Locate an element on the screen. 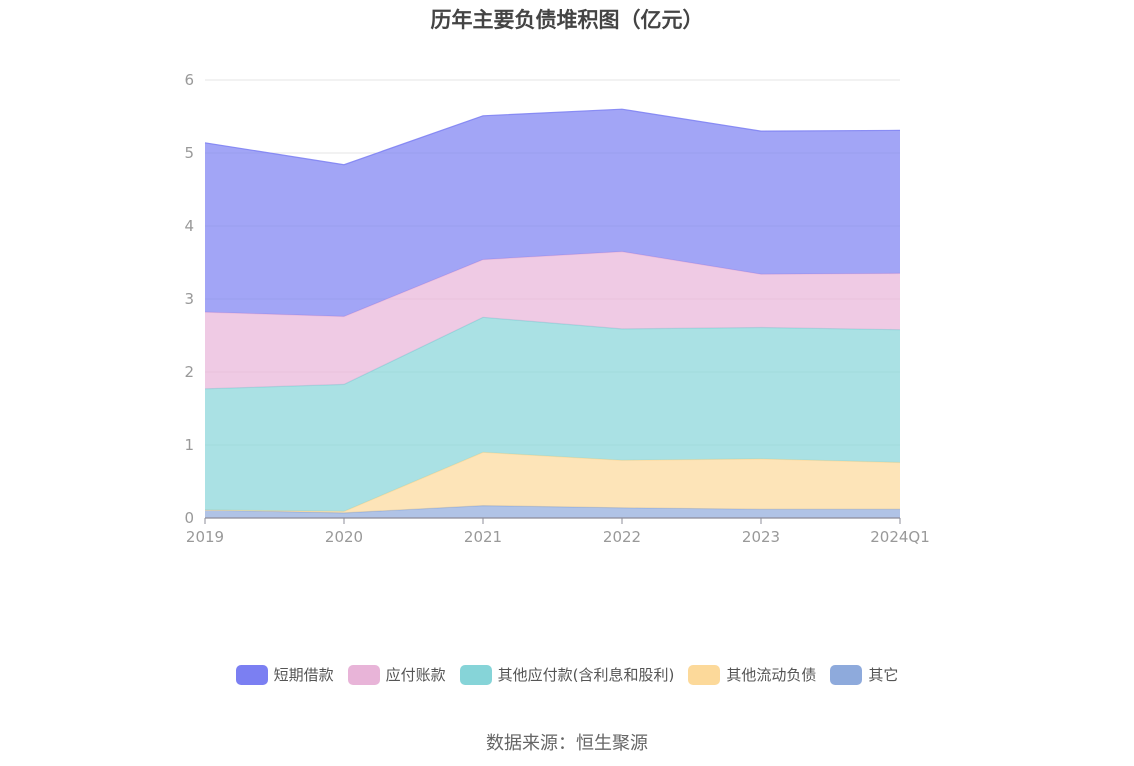 The height and width of the screenshot is (766, 1134). data-source: 数据来源：恒生聚源 is located at coordinates (567, 743).